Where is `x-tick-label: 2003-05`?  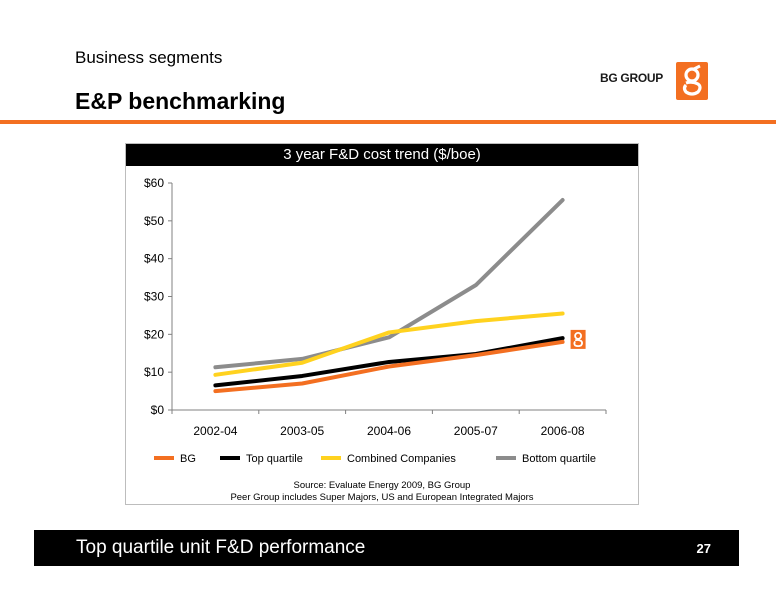 x-tick-label: 2003-05 is located at coordinates (302, 431).